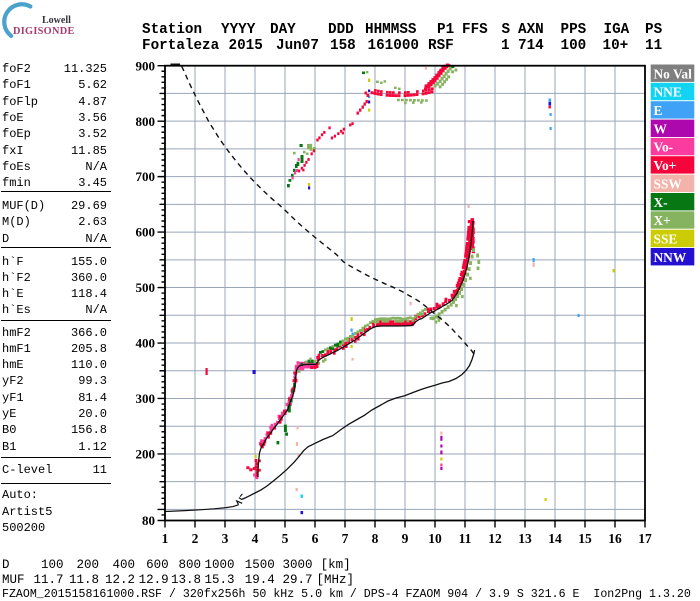 This screenshot has width=700, height=601. I want to click on svg-text: NNW, so click(670, 257).